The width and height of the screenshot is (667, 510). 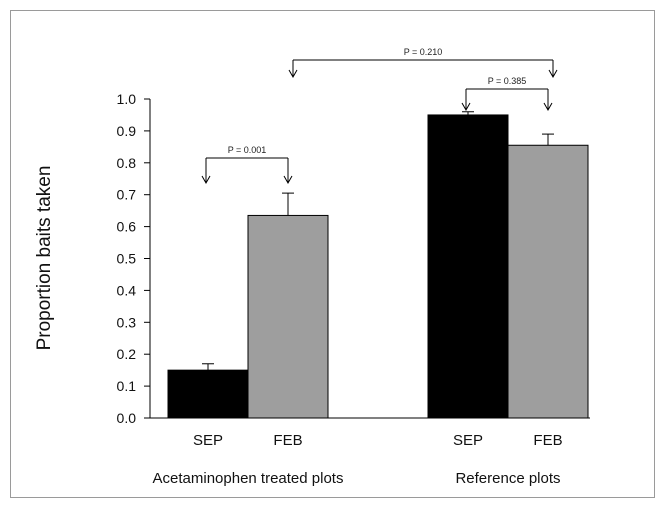 What do you see at coordinates (288, 316) in the screenshot?
I see `bar-treated-feb` at bounding box center [288, 316].